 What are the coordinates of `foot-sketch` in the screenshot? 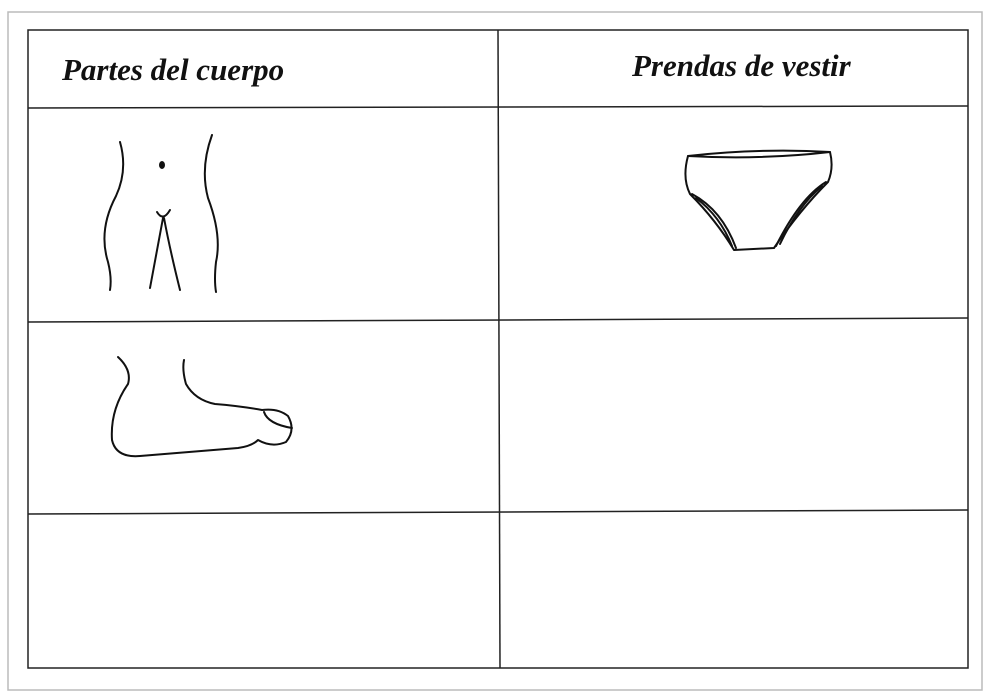 It's located at (201, 407).